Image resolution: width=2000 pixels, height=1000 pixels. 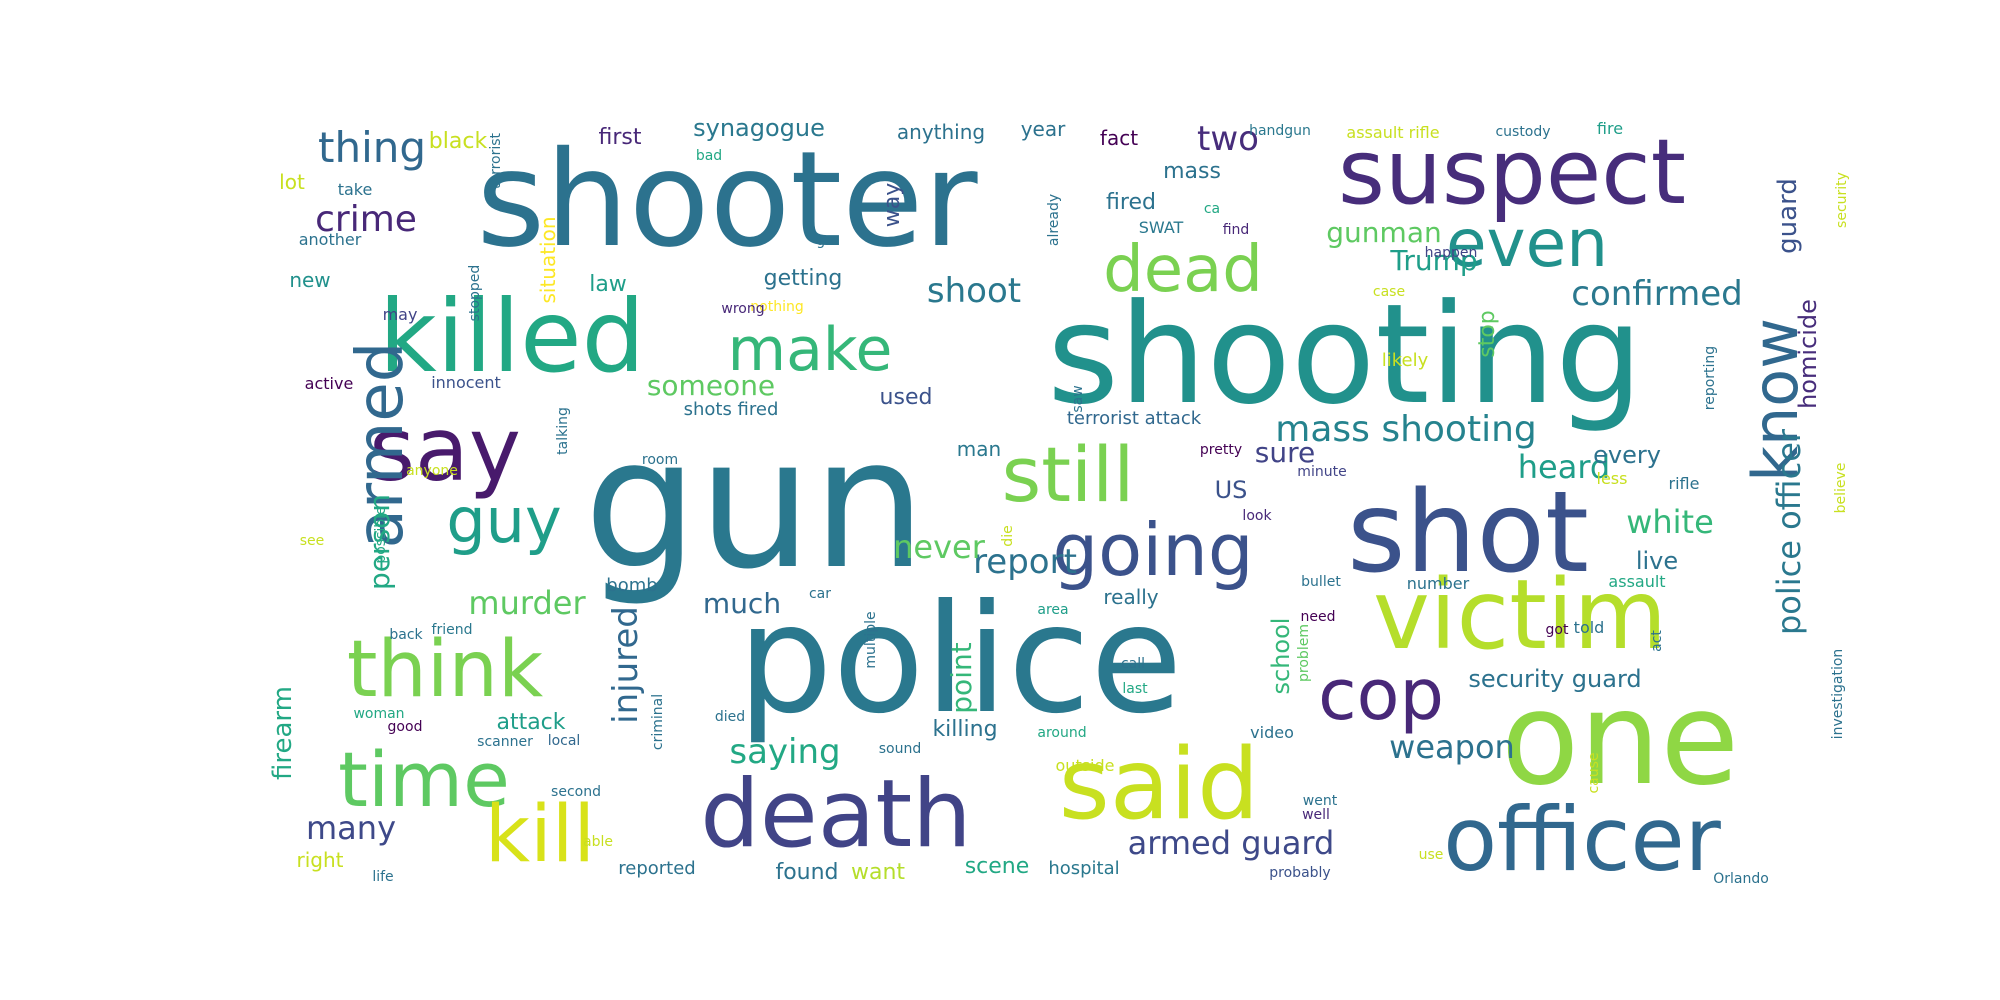 I want to click on word-every: every, so click(x=1627, y=455).